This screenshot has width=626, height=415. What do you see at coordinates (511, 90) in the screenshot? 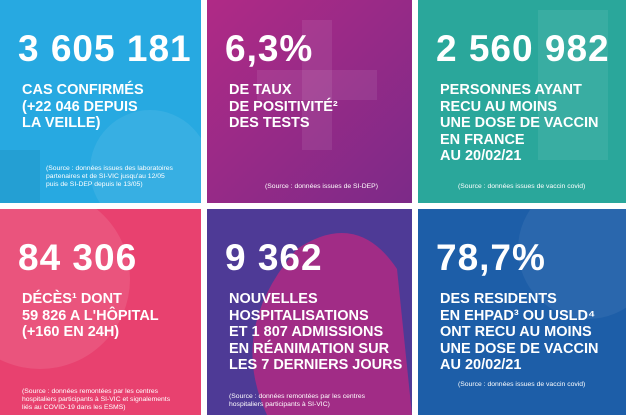
I see `description-line: PERSONNES AYANT` at bounding box center [511, 90].